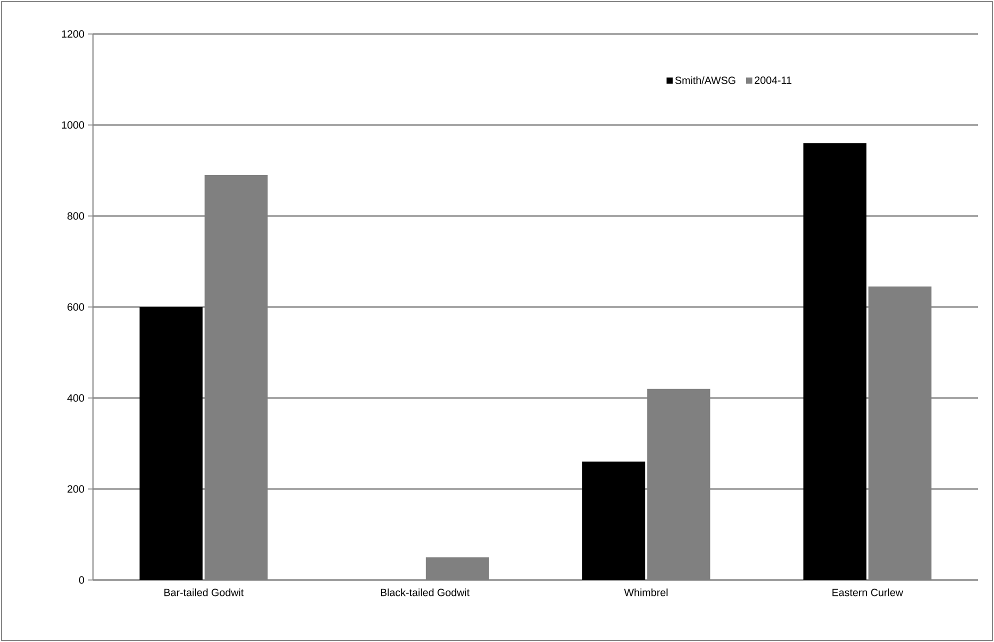 Image resolution: width=994 pixels, height=642 pixels. I want to click on y-tick-label: 0, so click(81, 580).